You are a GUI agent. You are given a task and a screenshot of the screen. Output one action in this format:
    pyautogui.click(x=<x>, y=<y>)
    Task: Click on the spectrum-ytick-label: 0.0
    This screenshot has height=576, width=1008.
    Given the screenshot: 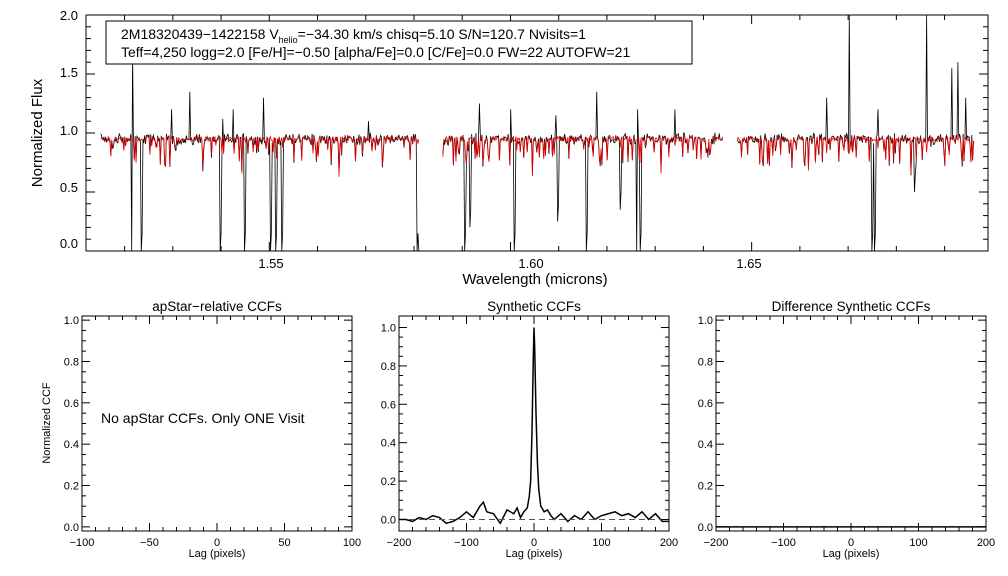 What is the action you would take?
    pyautogui.click(x=69, y=243)
    